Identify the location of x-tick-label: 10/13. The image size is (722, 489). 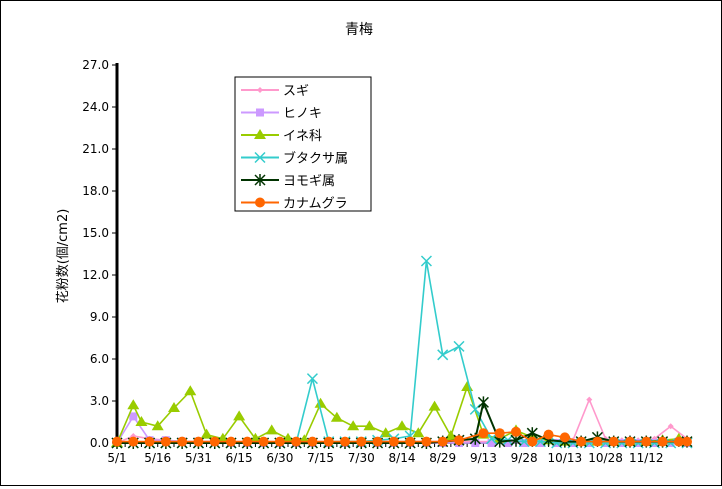
(565, 458).